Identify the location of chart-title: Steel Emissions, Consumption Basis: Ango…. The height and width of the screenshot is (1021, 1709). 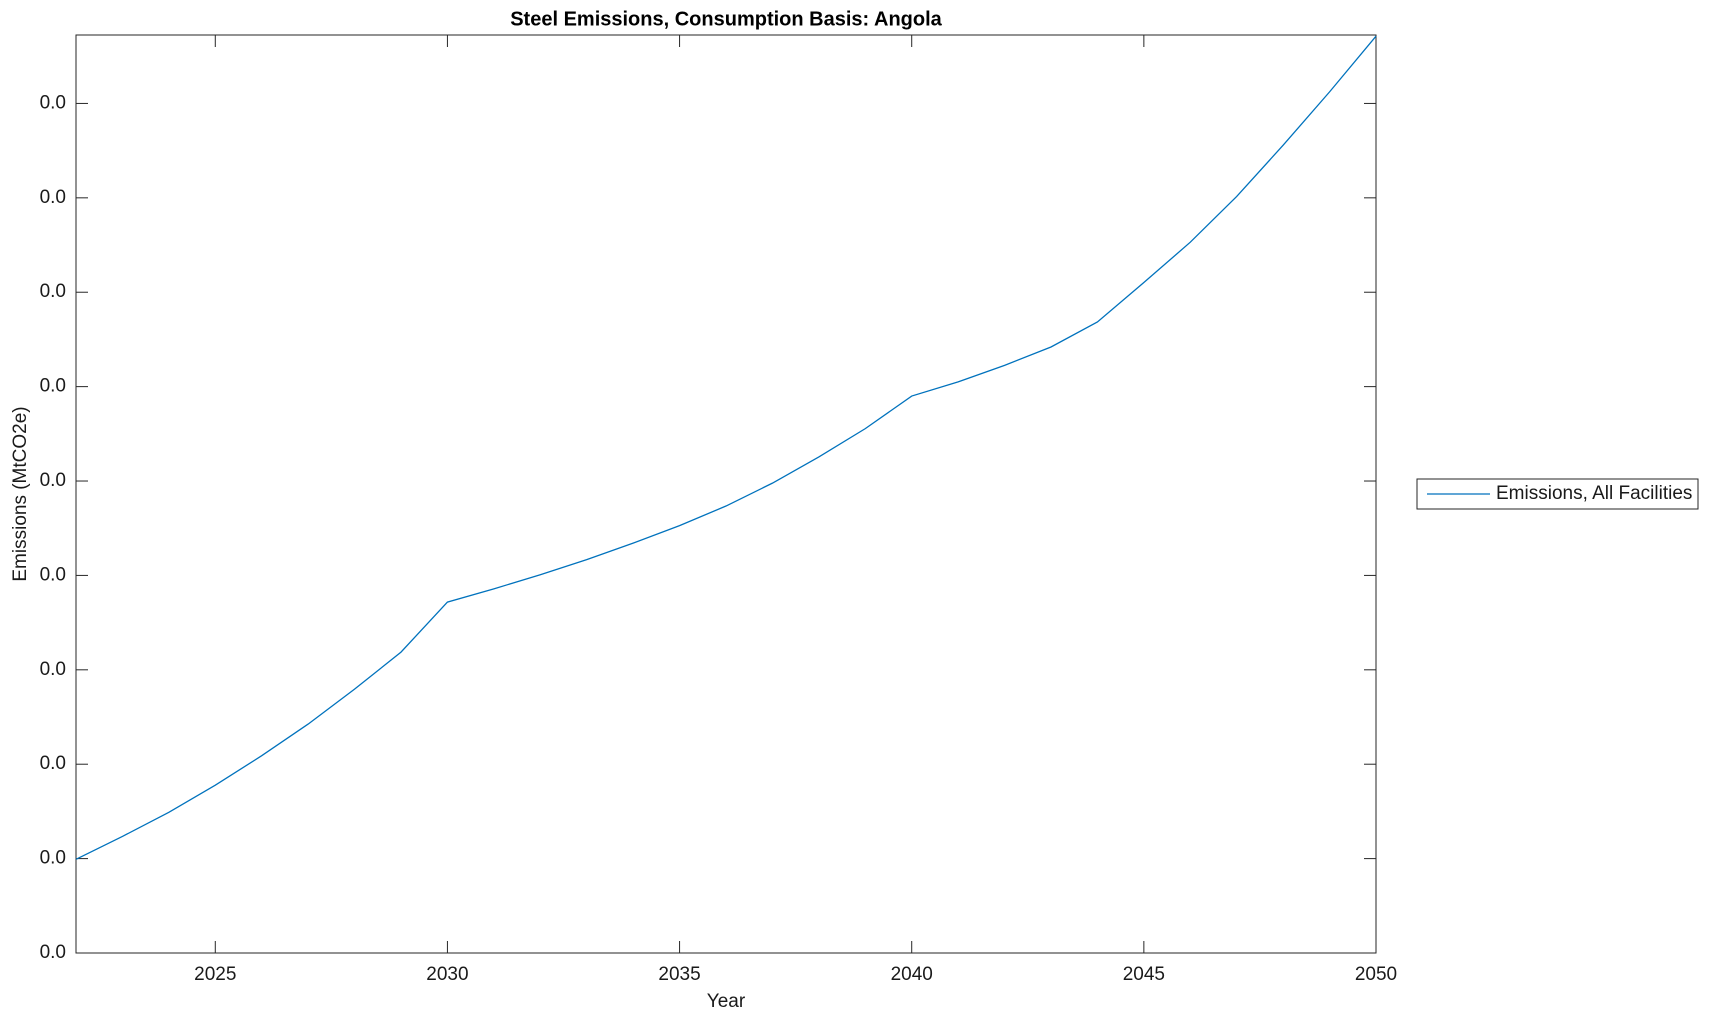
(726, 19).